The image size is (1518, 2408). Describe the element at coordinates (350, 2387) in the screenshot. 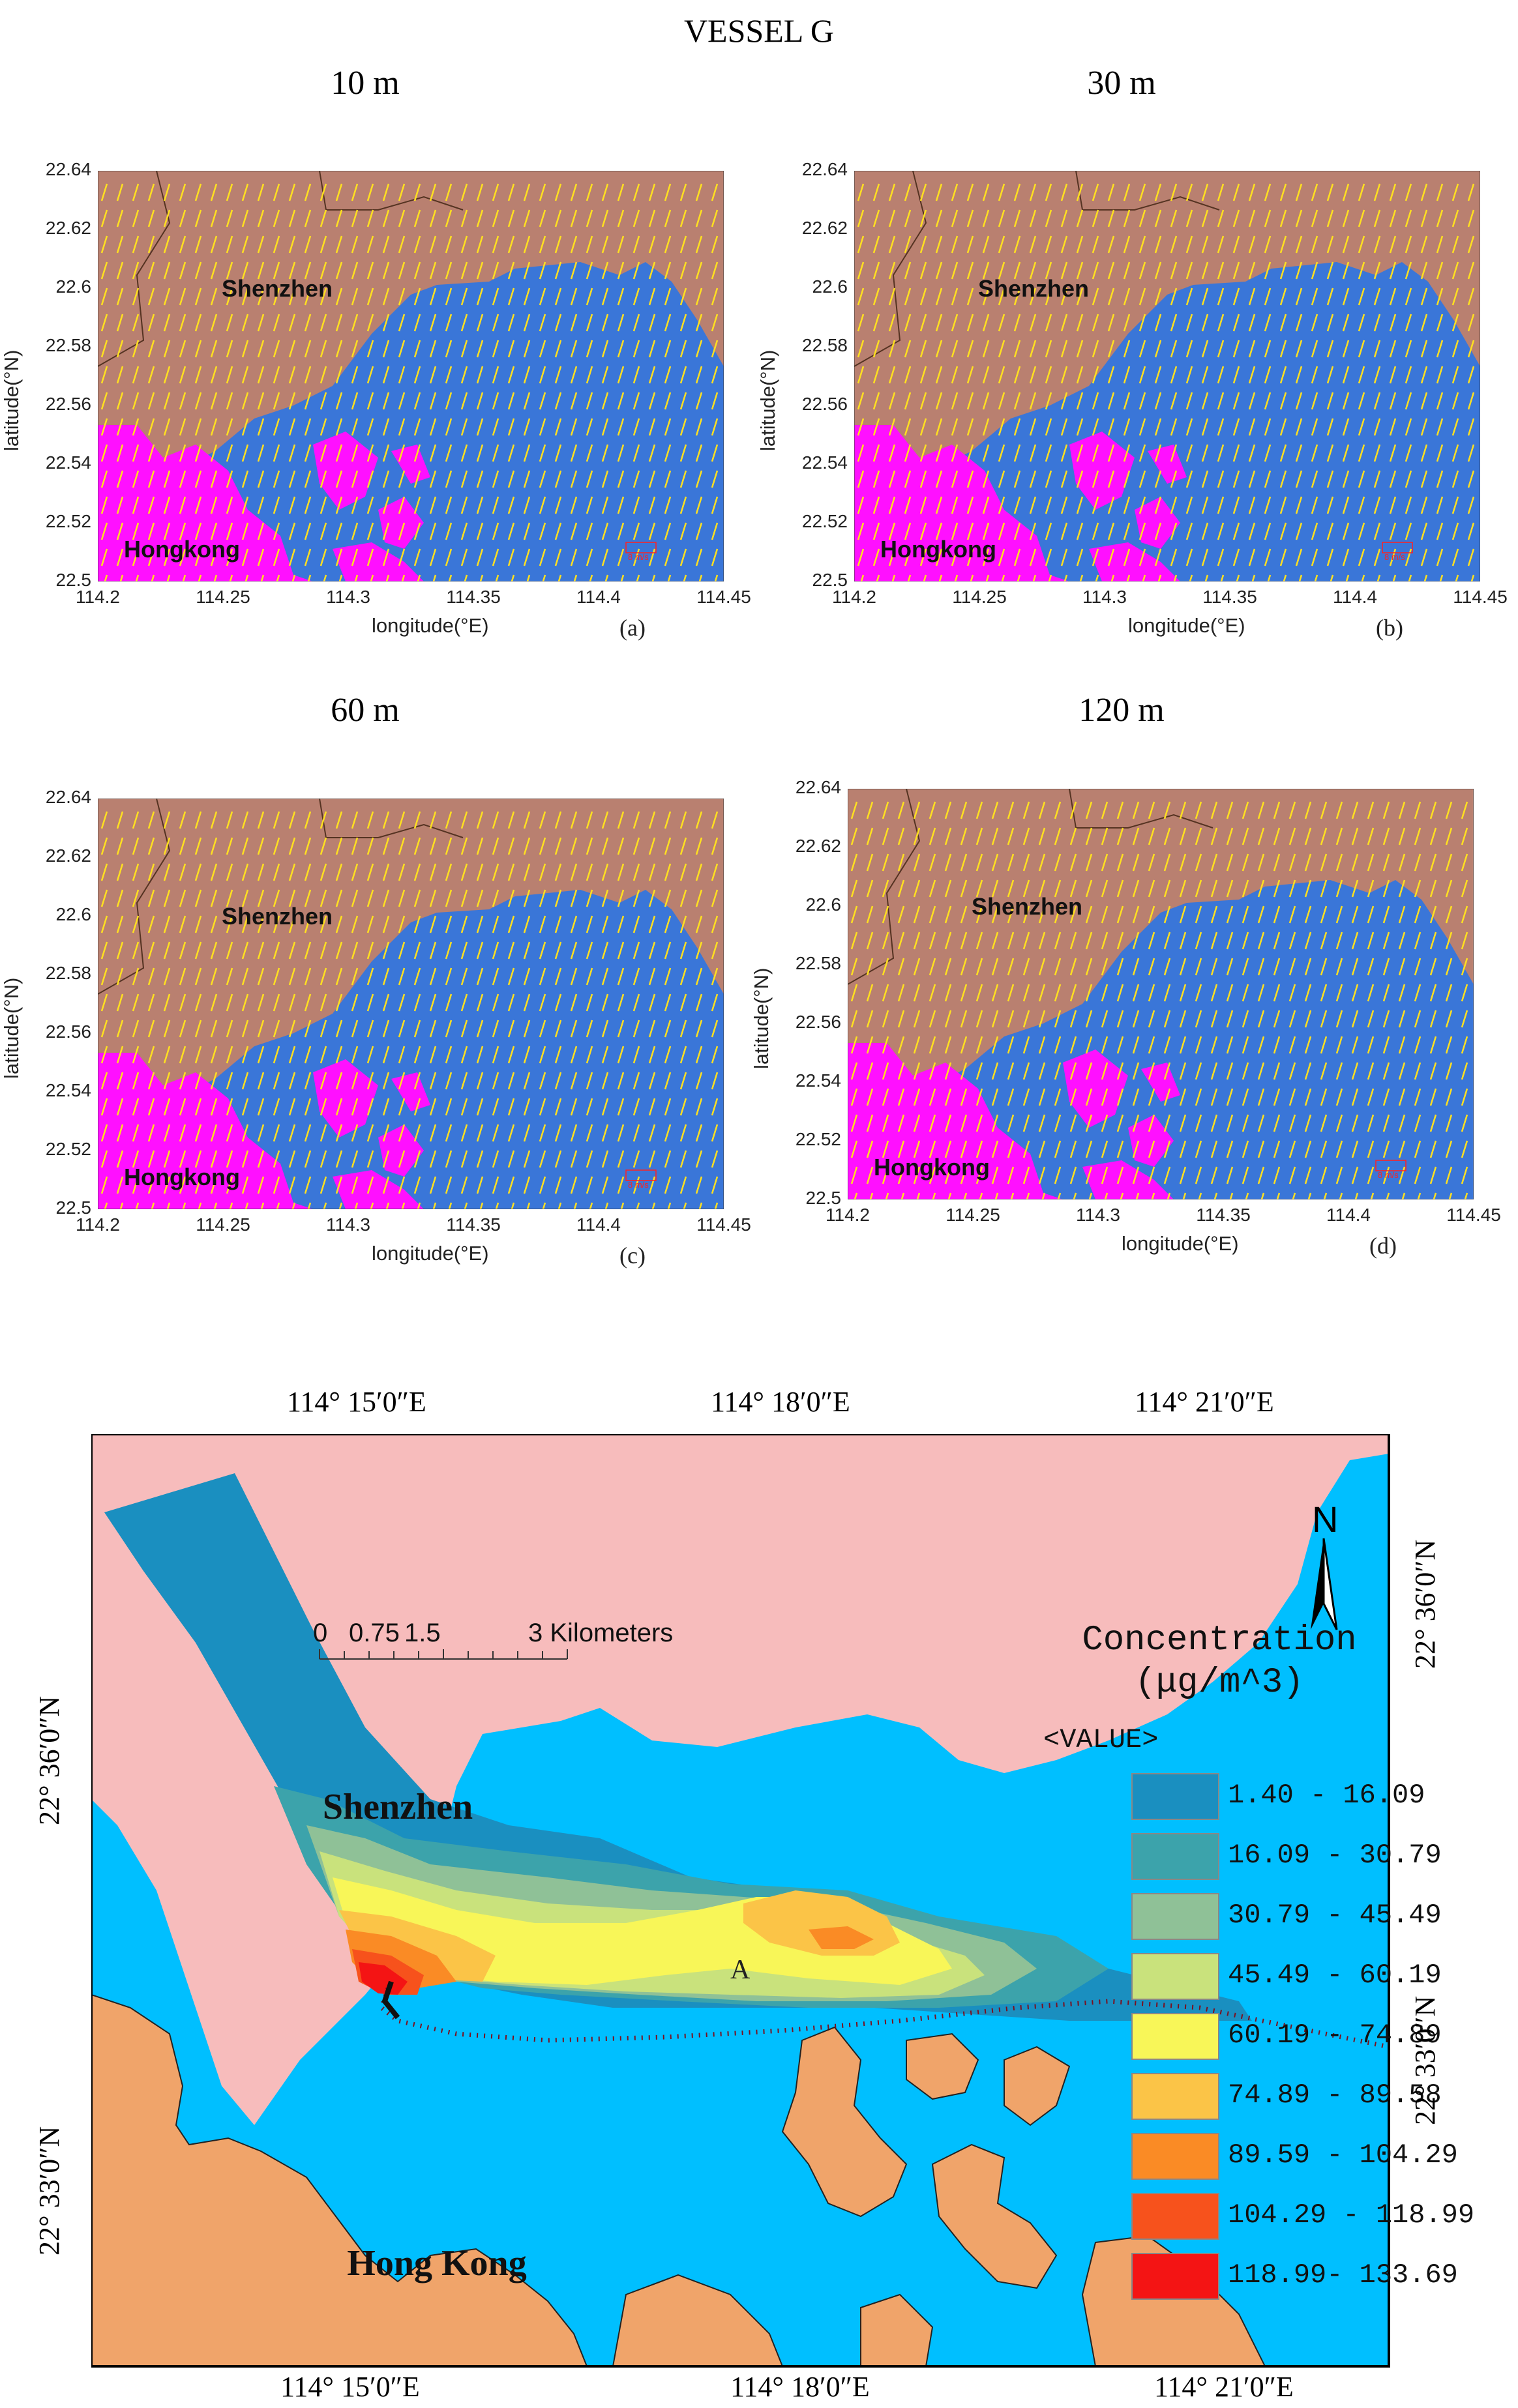

I see `bottom-longitude-tick: 114° 15′0″E` at that location.